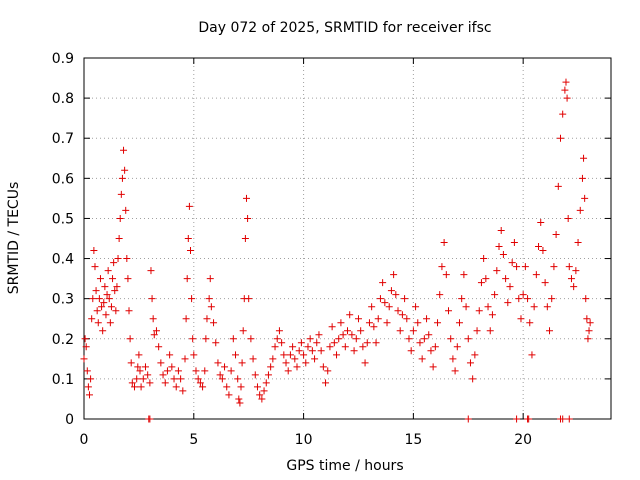 The height and width of the screenshot is (480, 640). I want to click on y-tick-label: 0.7, so click(63, 139).